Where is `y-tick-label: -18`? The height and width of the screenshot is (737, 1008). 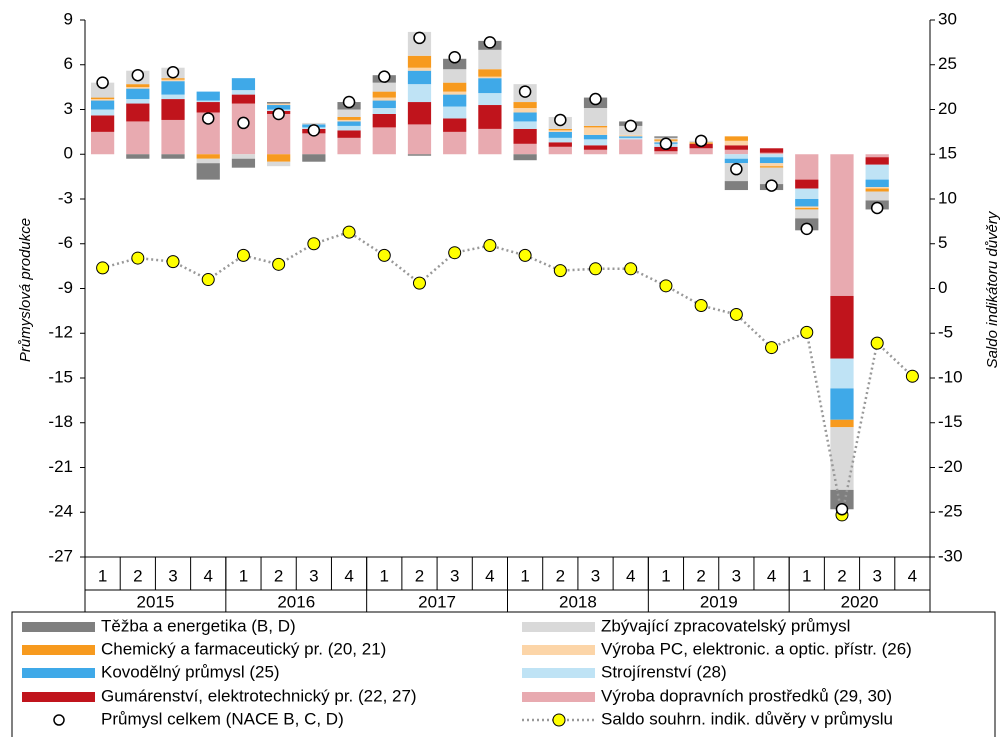
y-tick-label: -18 is located at coordinates (60, 421).